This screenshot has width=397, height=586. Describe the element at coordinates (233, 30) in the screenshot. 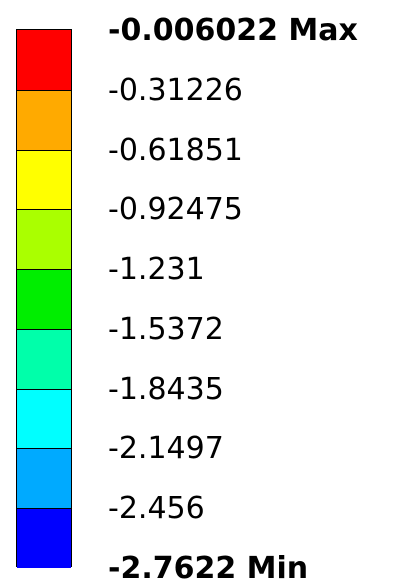

I see `max-label: -0.006022 Max` at that location.